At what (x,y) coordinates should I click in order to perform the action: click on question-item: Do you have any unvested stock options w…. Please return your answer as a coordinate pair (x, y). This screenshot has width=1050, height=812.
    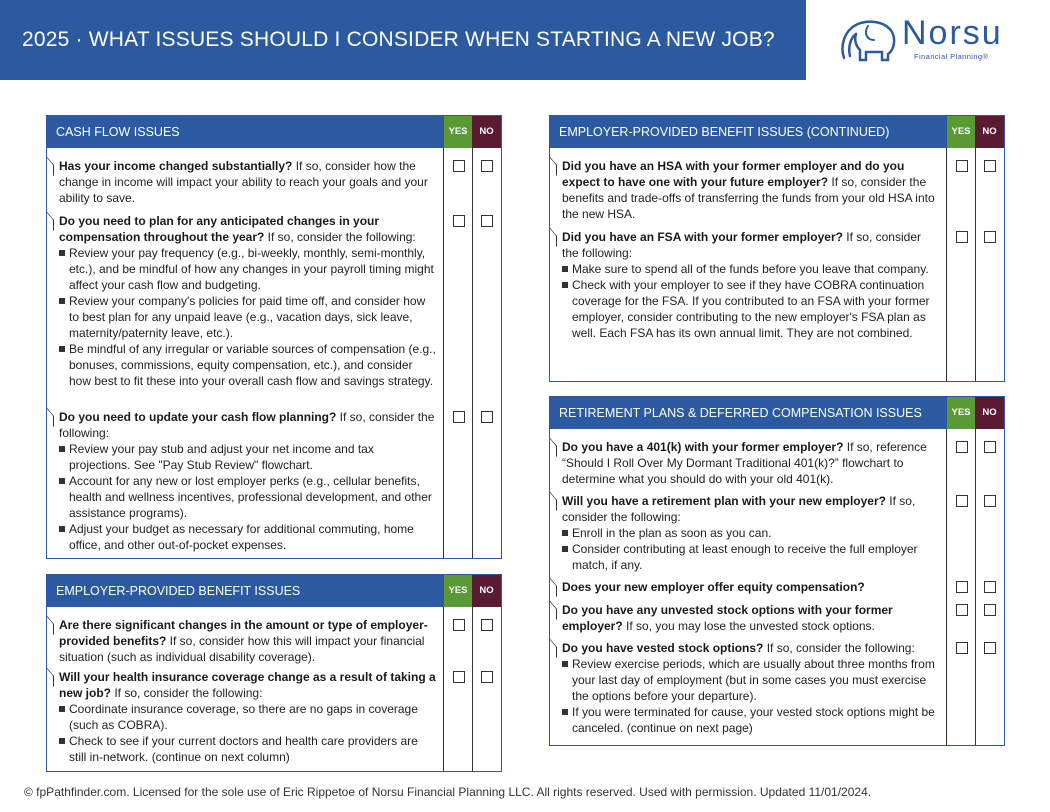
    Looking at the image, I should click on (745, 618).